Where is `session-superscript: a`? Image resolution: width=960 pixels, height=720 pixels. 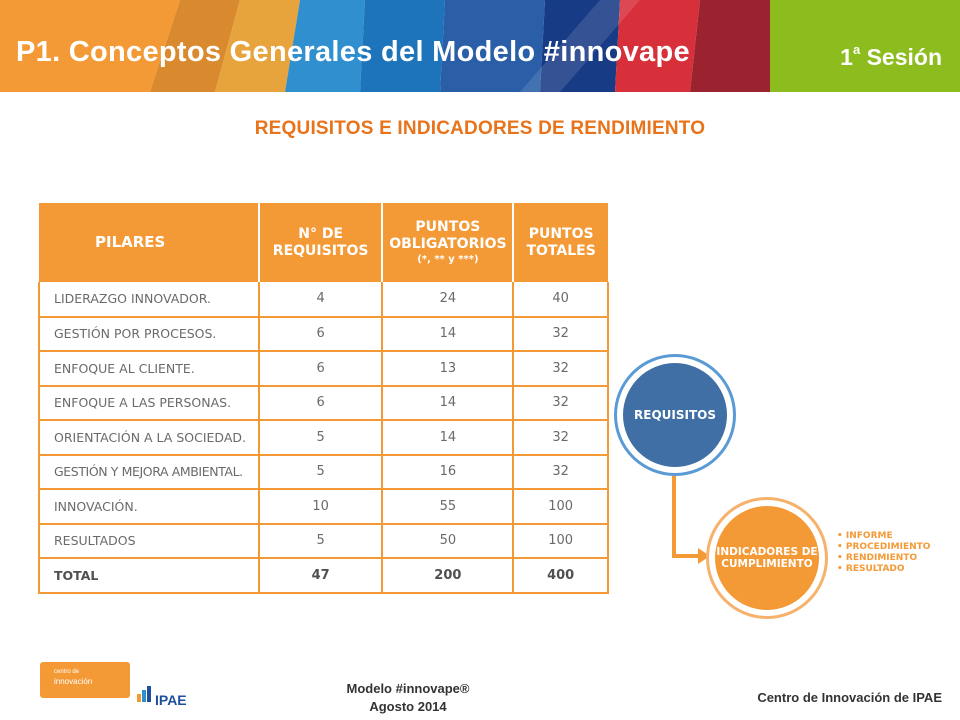 session-superscript: a is located at coordinates (856, 50).